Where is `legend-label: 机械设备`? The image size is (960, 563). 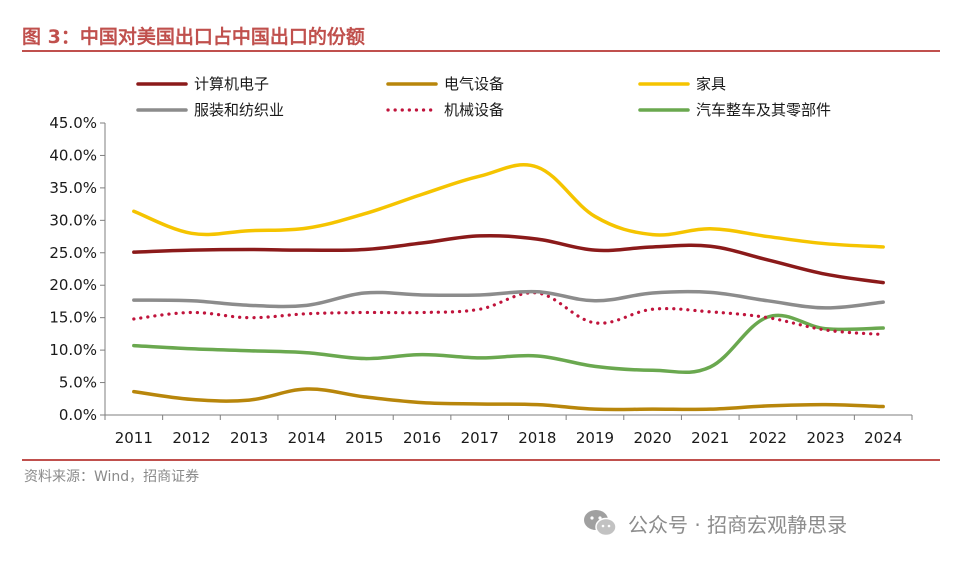 legend-label: 机械设备 is located at coordinates (474, 110).